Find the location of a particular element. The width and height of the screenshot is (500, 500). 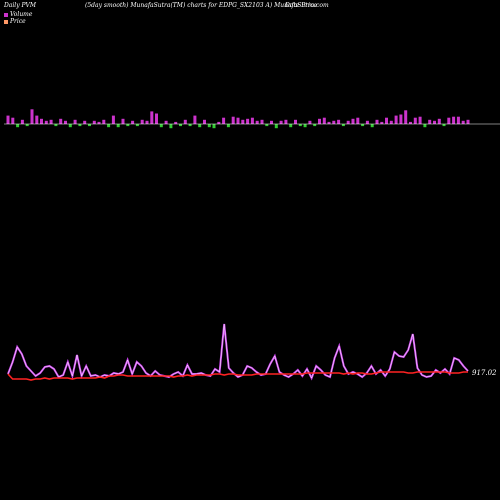

legend-volume-label: Volume is located at coordinates (21, 14).